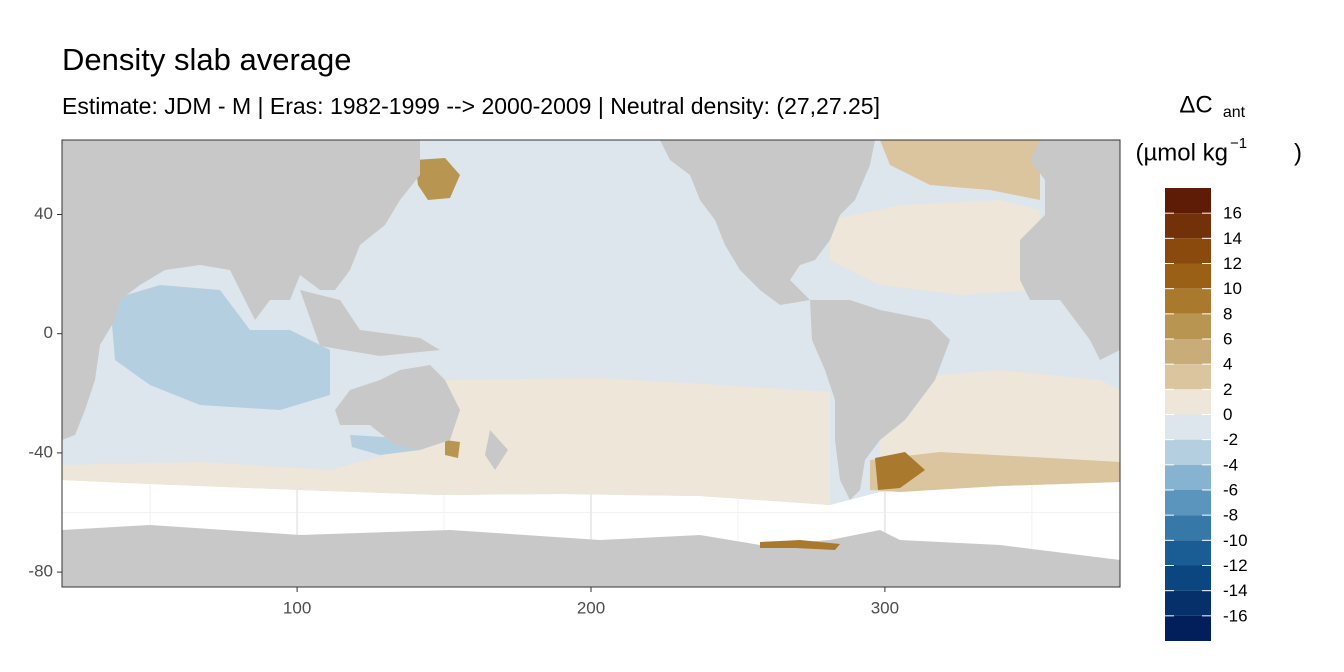 The image size is (1344, 672). Describe the element at coordinates (1232, 263) in the screenshot. I see `legend-label: 12` at that location.